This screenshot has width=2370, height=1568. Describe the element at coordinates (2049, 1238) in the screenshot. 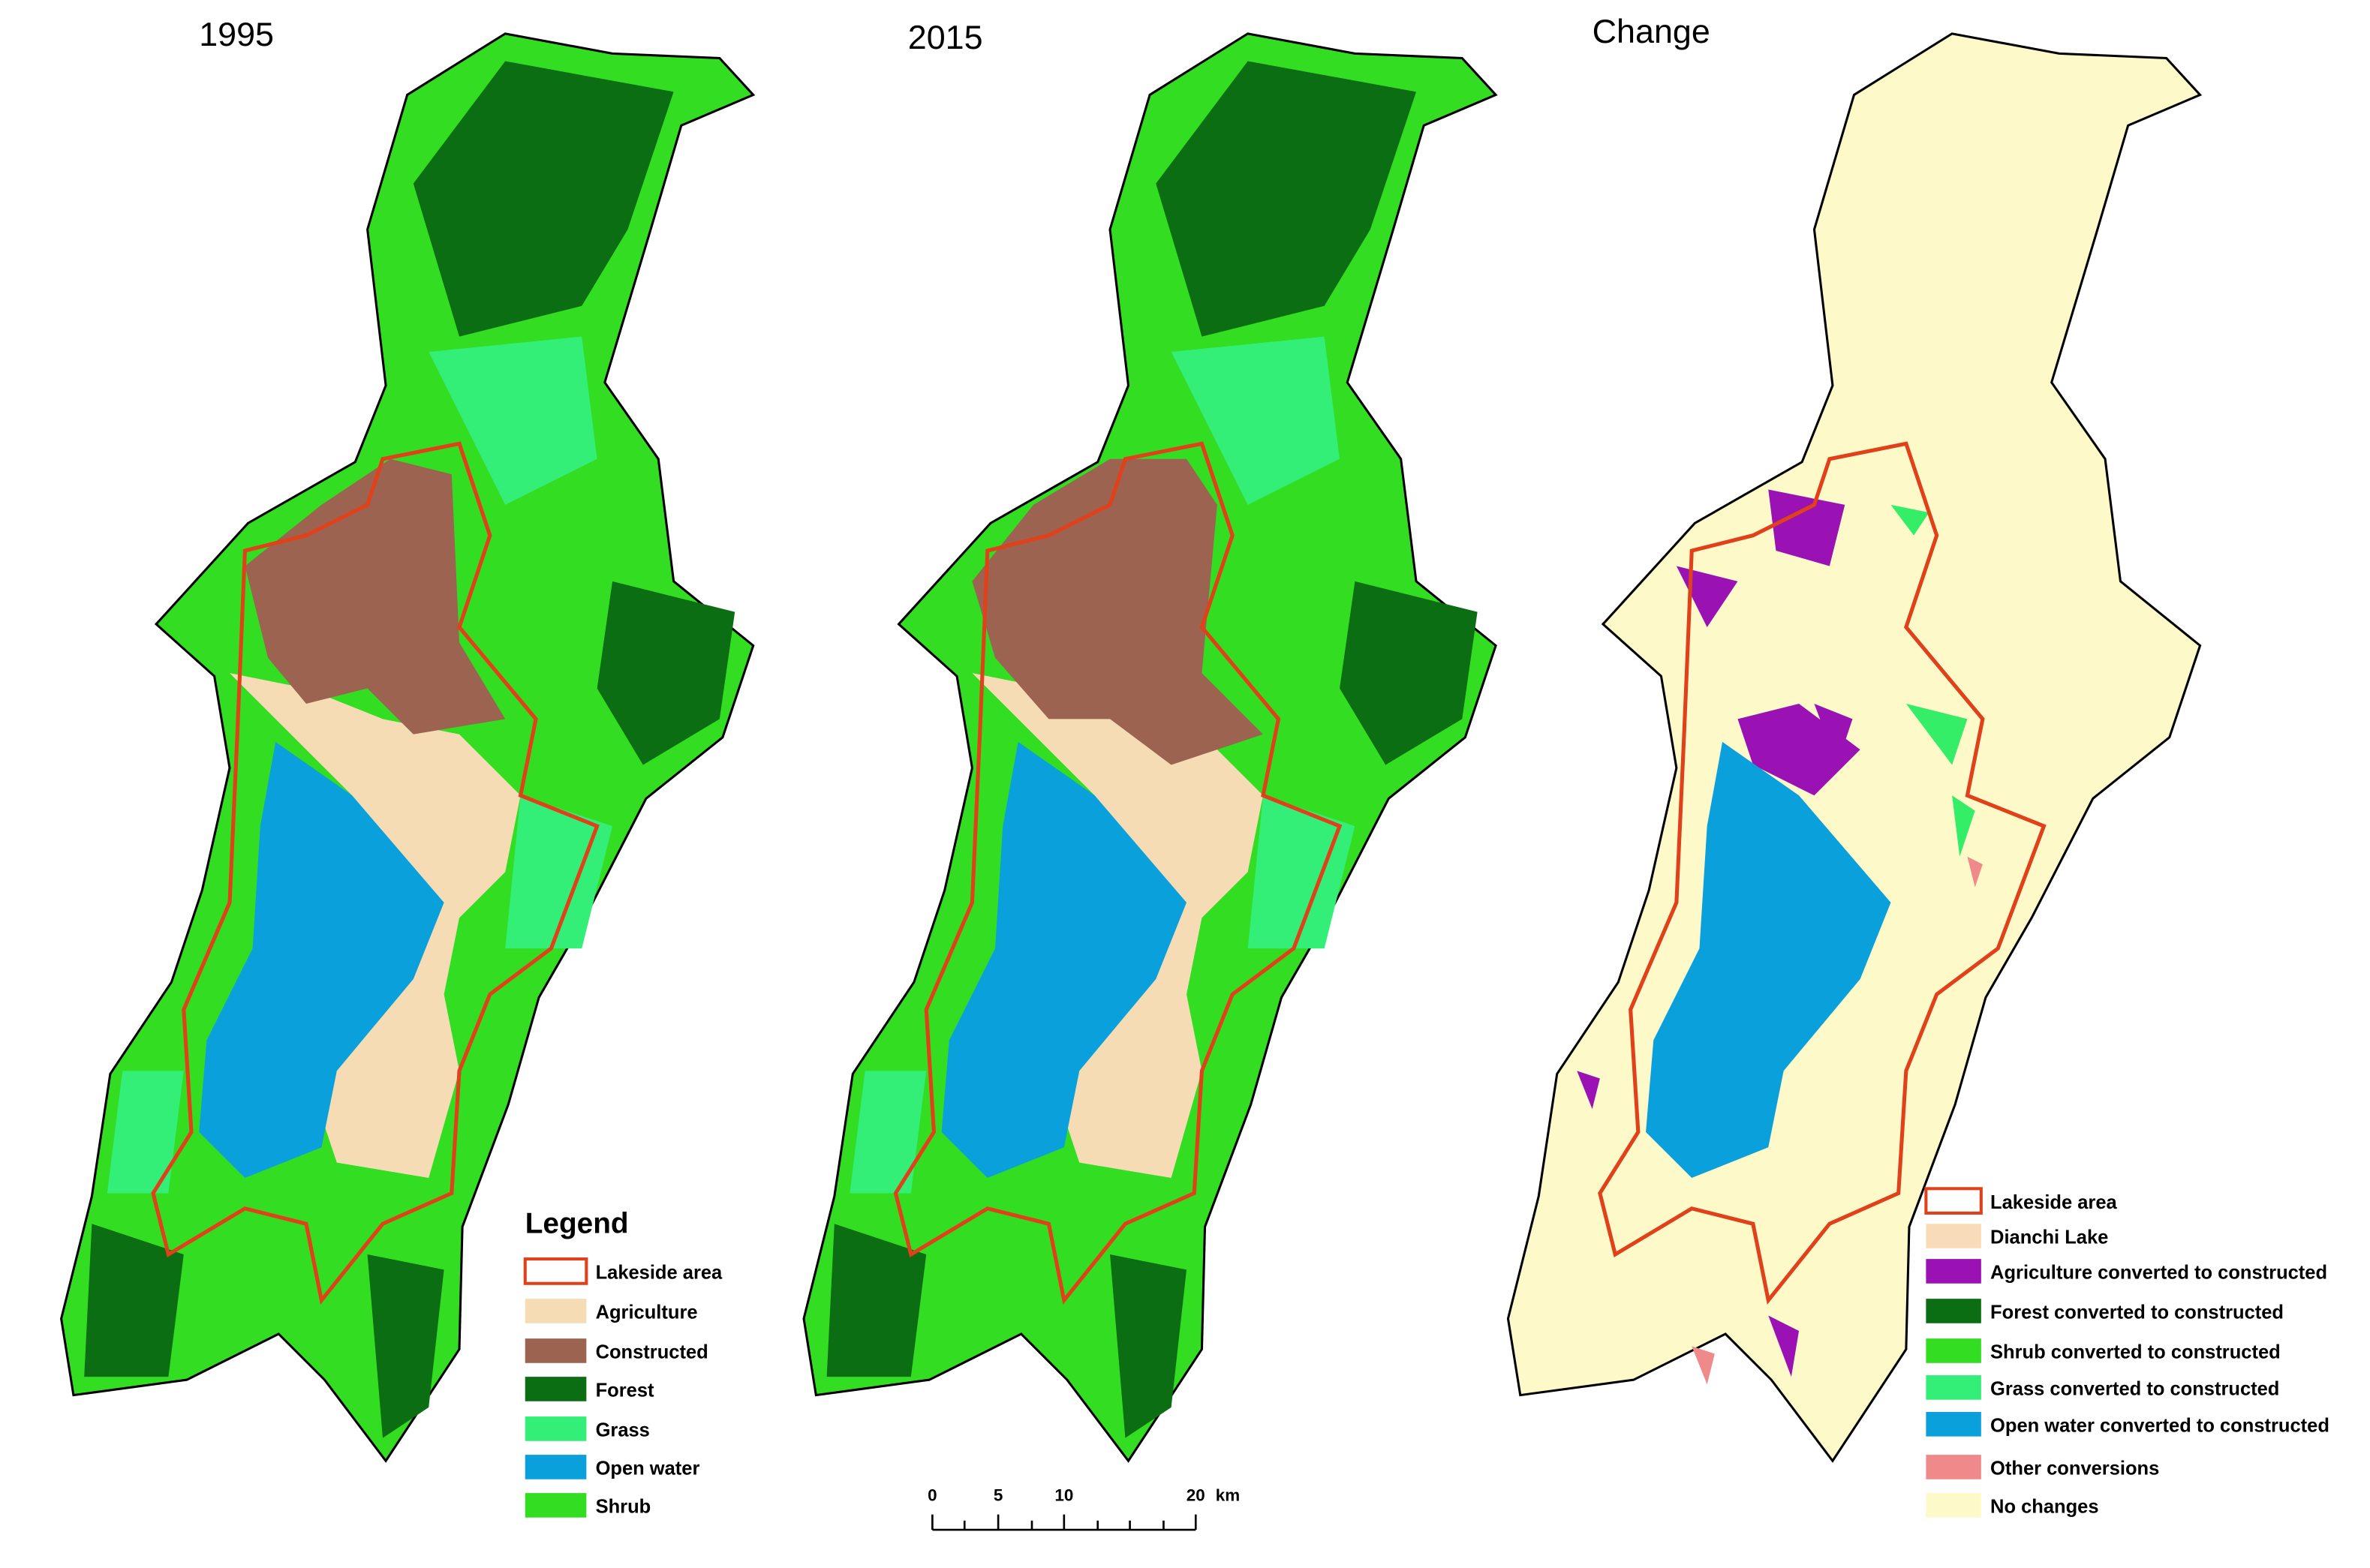

I see `legend-label: Dianchi Lake` at that location.